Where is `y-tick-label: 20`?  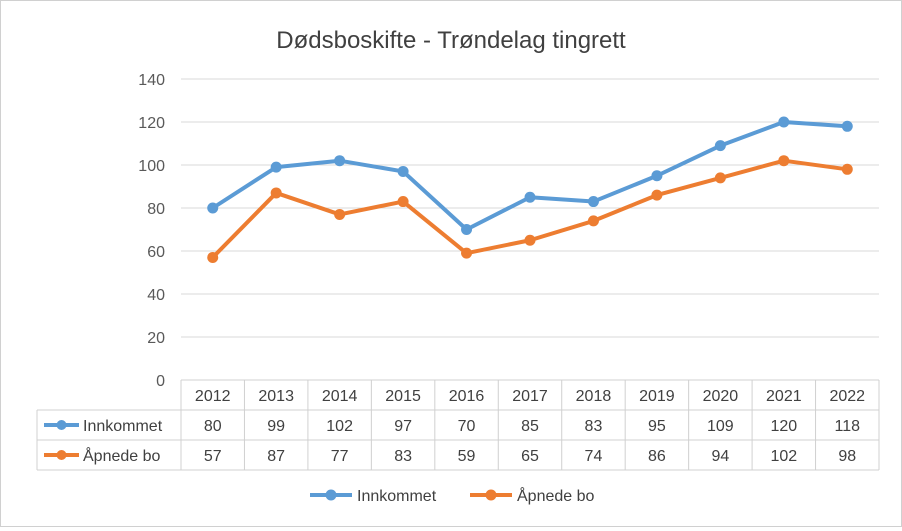 y-tick-label: 20 is located at coordinates (156, 338).